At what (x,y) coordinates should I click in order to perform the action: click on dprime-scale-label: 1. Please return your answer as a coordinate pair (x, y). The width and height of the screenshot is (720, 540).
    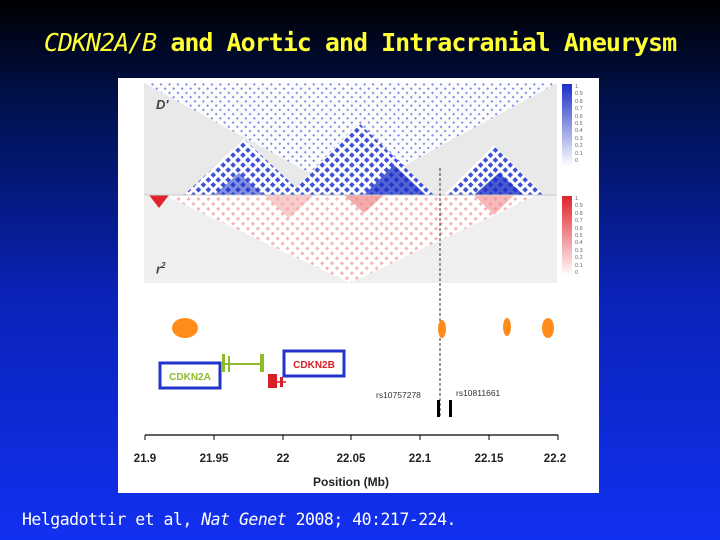
    Looking at the image, I should click on (577, 87).